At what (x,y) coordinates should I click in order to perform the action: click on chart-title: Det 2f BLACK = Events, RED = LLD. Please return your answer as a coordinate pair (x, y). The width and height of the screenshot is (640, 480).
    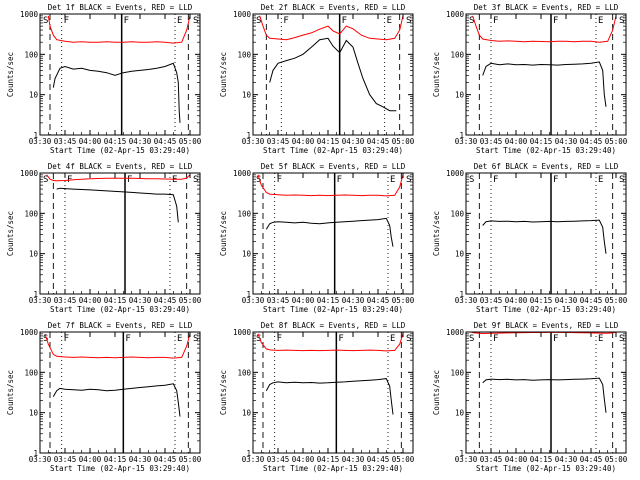
    Looking at the image, I should click on (333, 7).